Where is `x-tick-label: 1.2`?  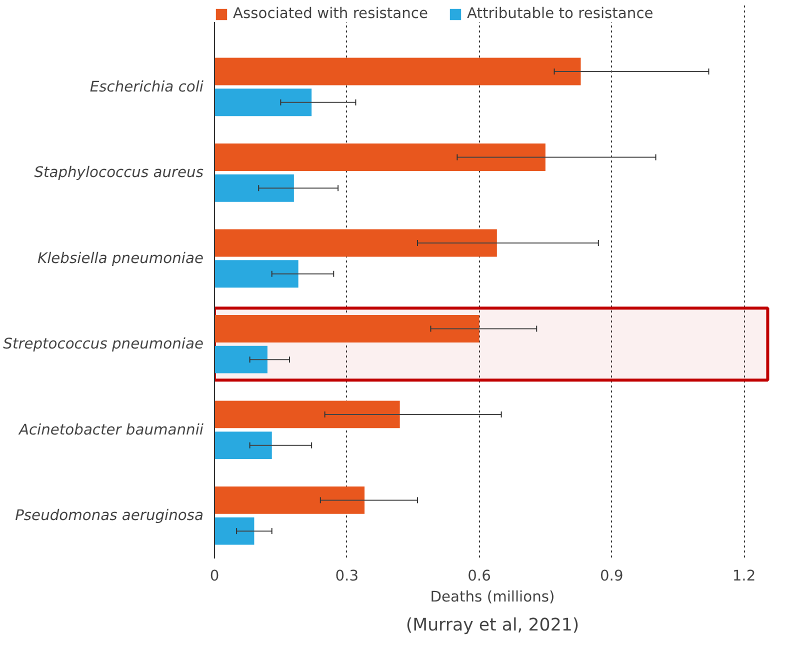
x-tick-label: 1.2 is located at coordinates (744, 576).